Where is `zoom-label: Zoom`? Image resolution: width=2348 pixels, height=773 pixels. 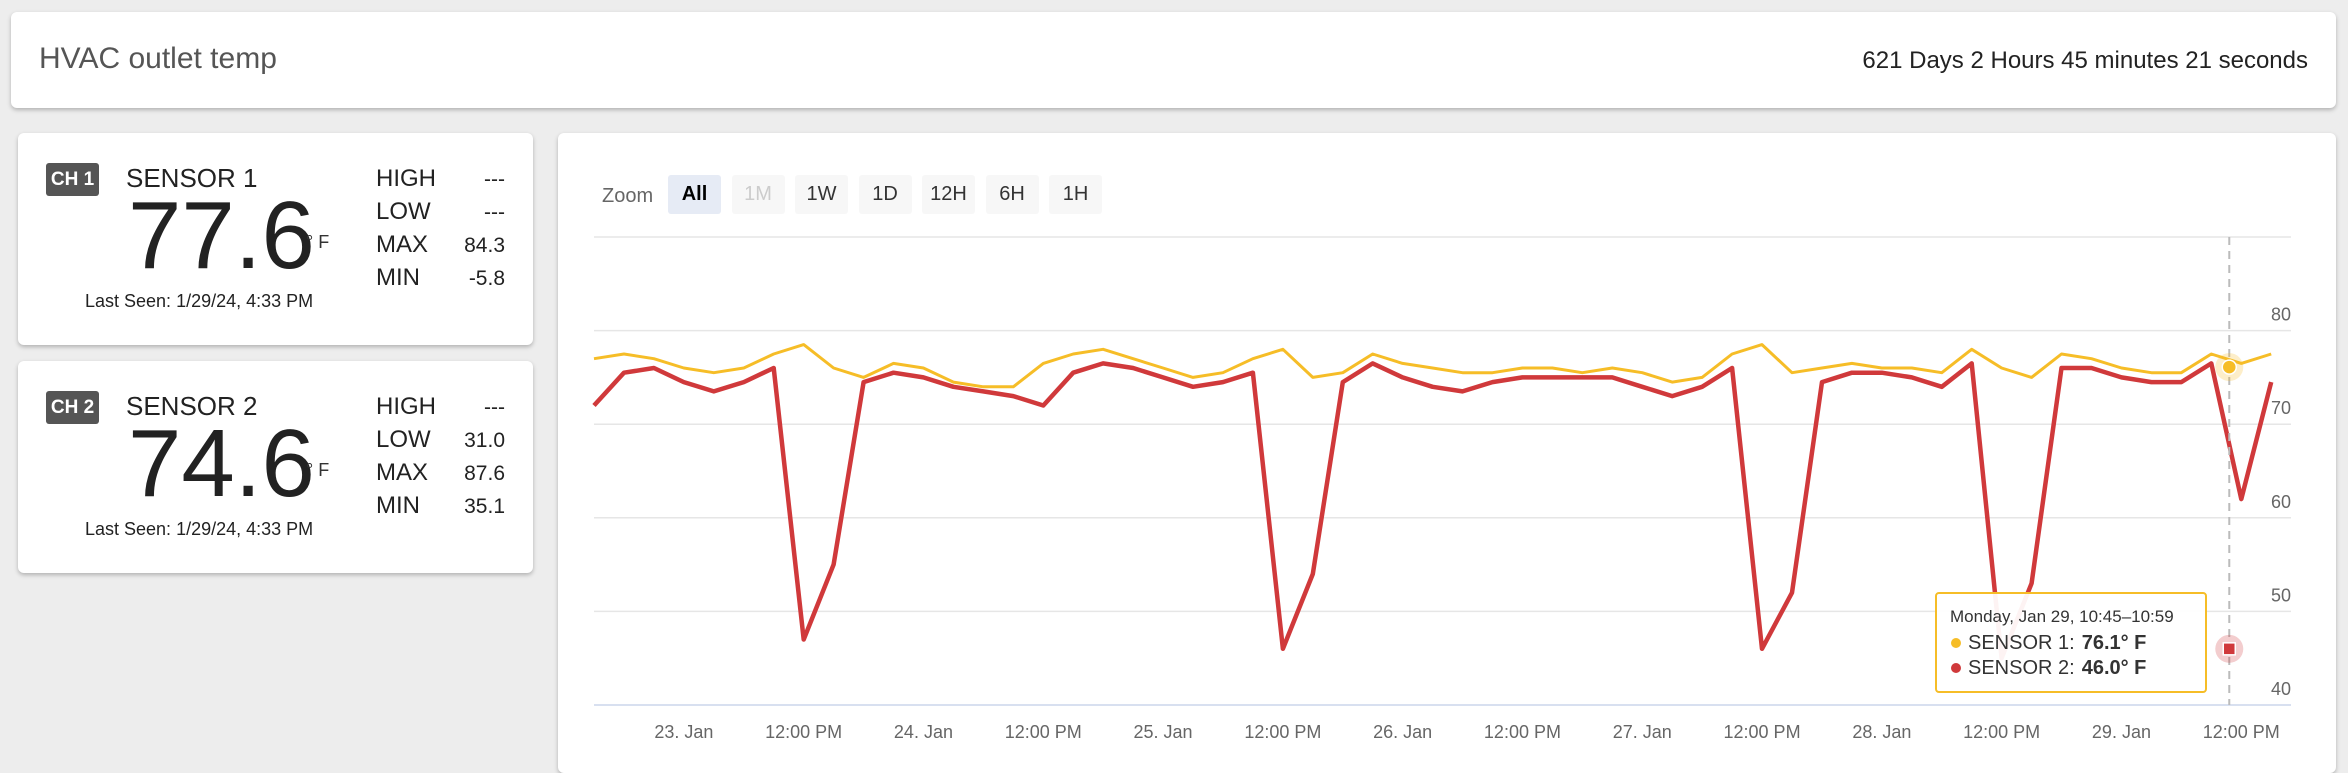
zoom-label: Zoom is located at coordinates (628, 196).